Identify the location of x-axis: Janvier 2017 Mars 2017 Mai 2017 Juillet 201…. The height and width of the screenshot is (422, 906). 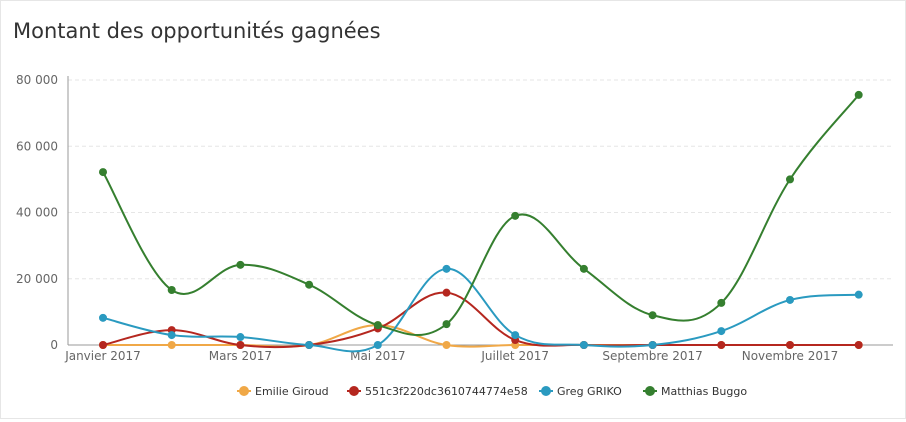
(478, 353).